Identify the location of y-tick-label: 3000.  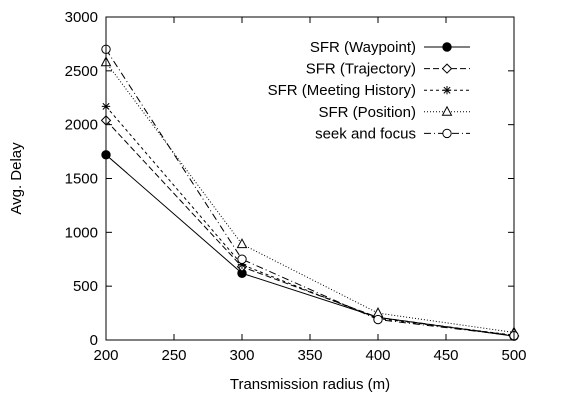
(81, 17).